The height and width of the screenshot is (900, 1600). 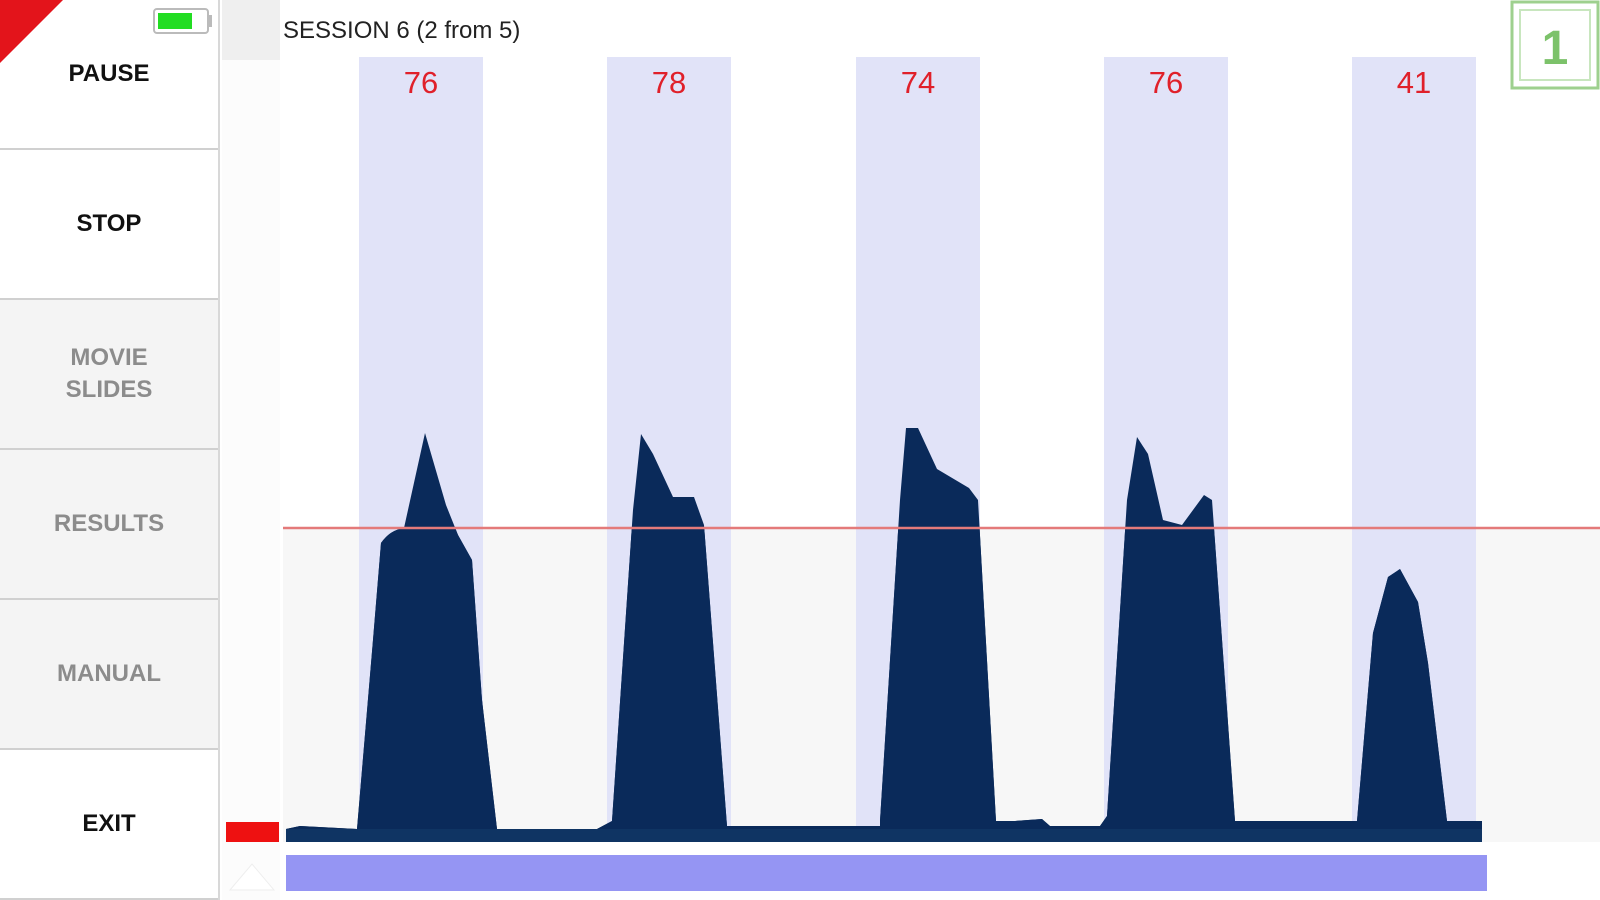 I want to click on button-label: MOVIE, so click(x=109, y=357).